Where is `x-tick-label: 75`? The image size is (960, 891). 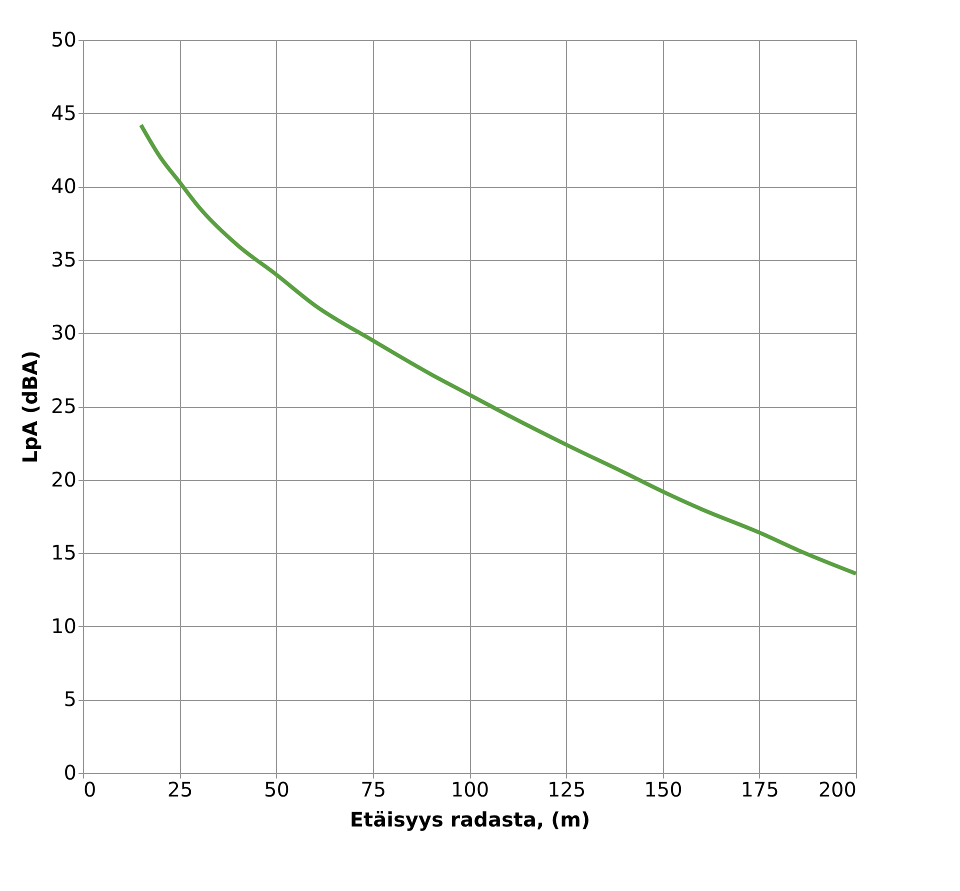 x-tick-label: 75 is located at coordinates (373, 790).